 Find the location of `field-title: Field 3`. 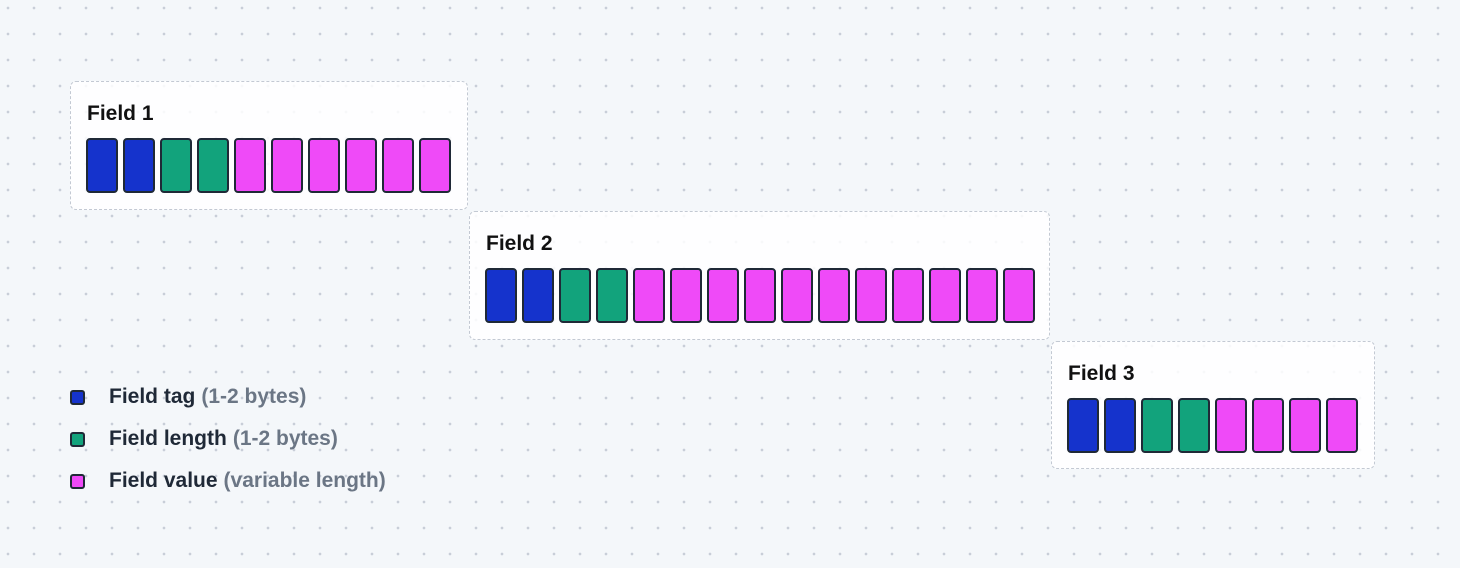

field-title: Field 3 is located at coordinates (1101, 373).